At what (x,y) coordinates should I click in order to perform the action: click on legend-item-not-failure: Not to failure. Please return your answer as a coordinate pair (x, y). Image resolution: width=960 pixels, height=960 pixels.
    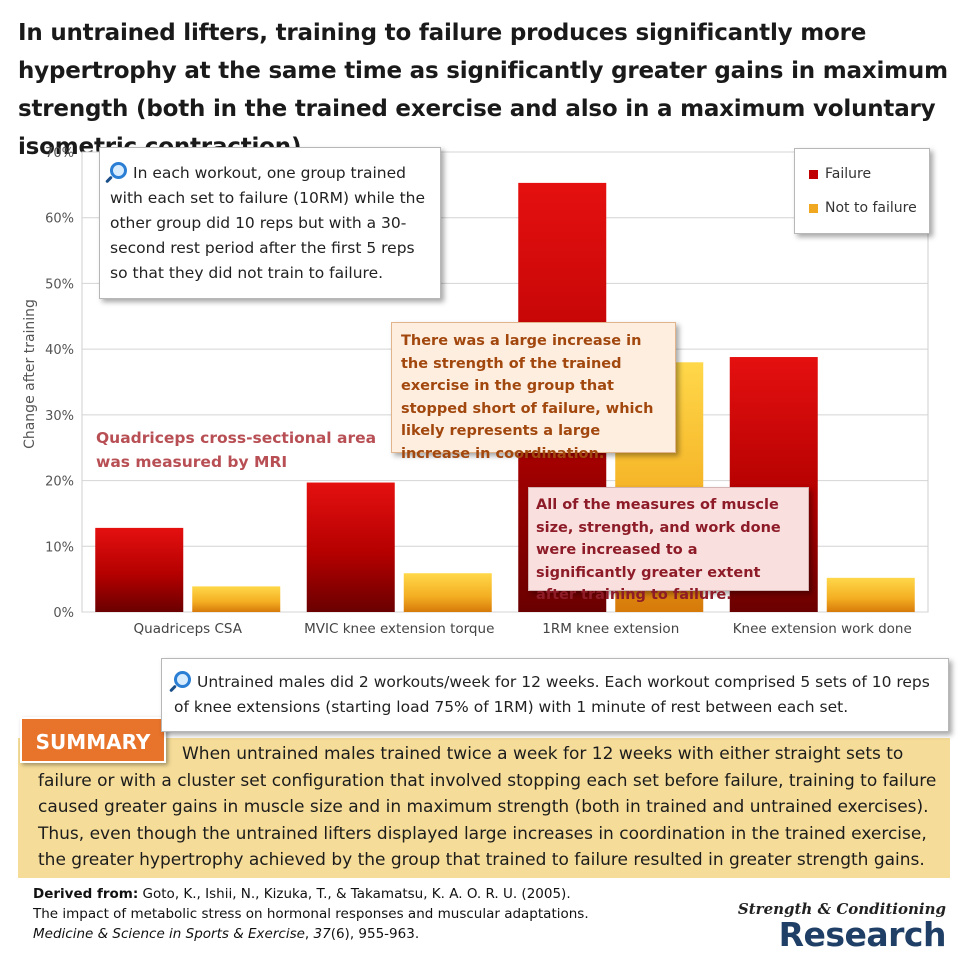
    Looking at the image, I should click on (863, 208).